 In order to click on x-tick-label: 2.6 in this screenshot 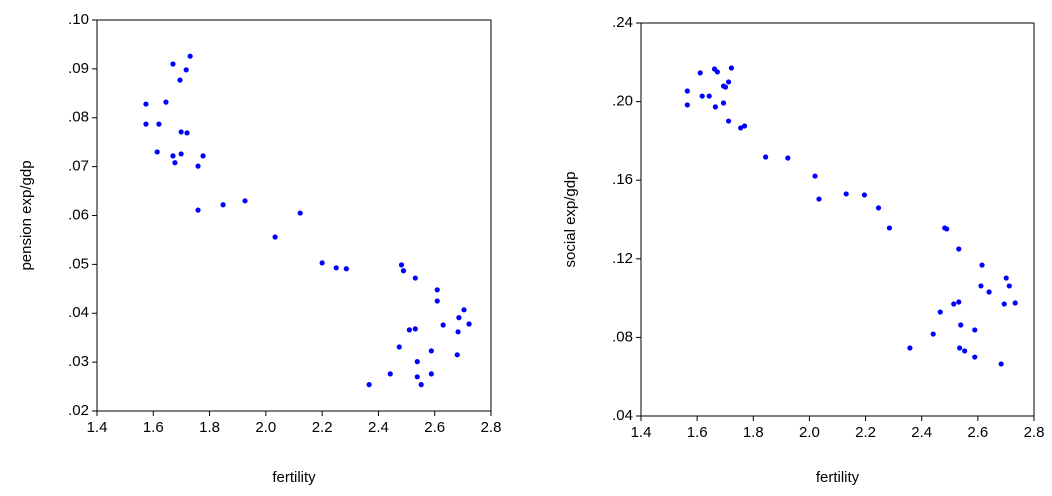, I will do `click(977, 432)`.